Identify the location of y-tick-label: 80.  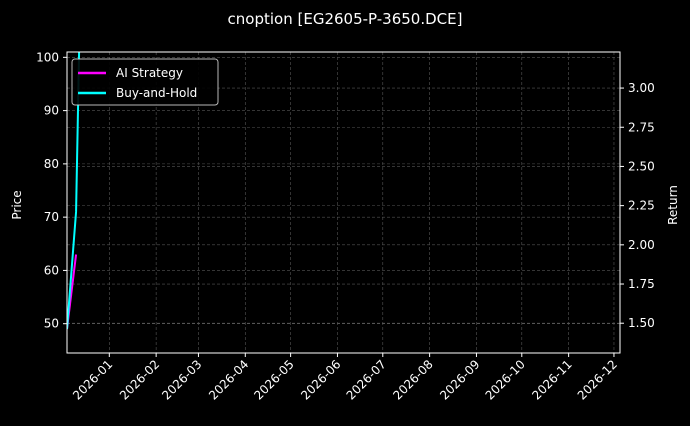
(51, 164).